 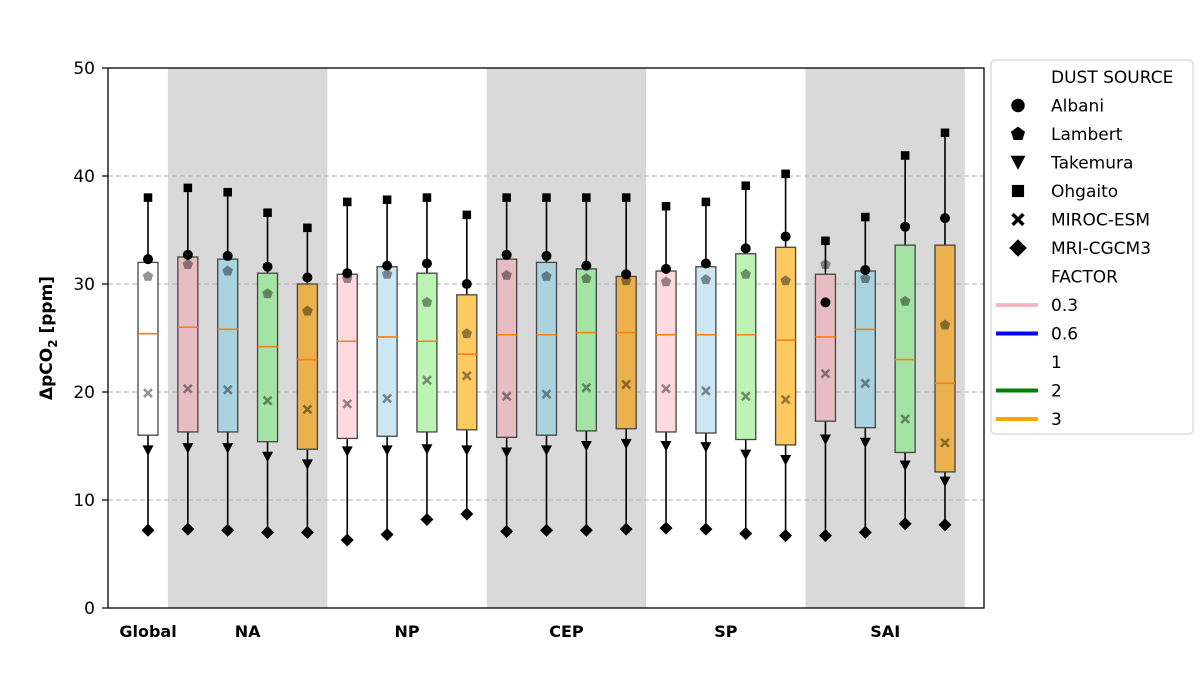 What do you see at coordinates (1092, 247) in the screenshot?
I see `legend-frame` at bounding box center [1092, 247].